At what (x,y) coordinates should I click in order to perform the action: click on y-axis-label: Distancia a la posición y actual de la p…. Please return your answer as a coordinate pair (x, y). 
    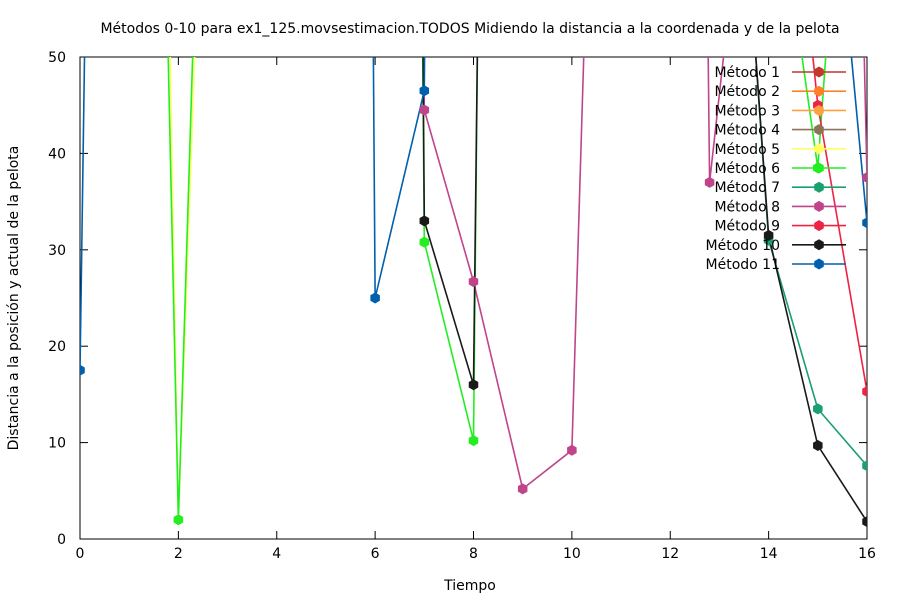
    Looking at the image, I should click on (14, 298).